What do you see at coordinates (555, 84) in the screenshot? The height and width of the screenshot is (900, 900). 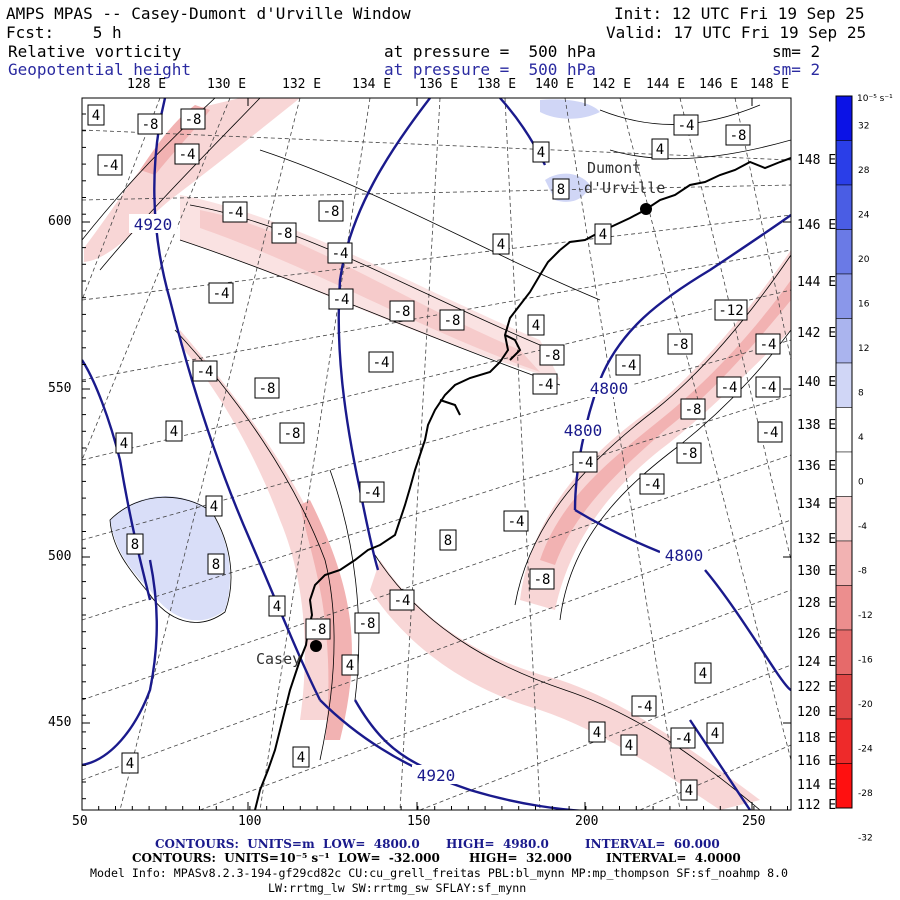 I see `top-lon-label: 140 E` at bounding box center [555, 84].